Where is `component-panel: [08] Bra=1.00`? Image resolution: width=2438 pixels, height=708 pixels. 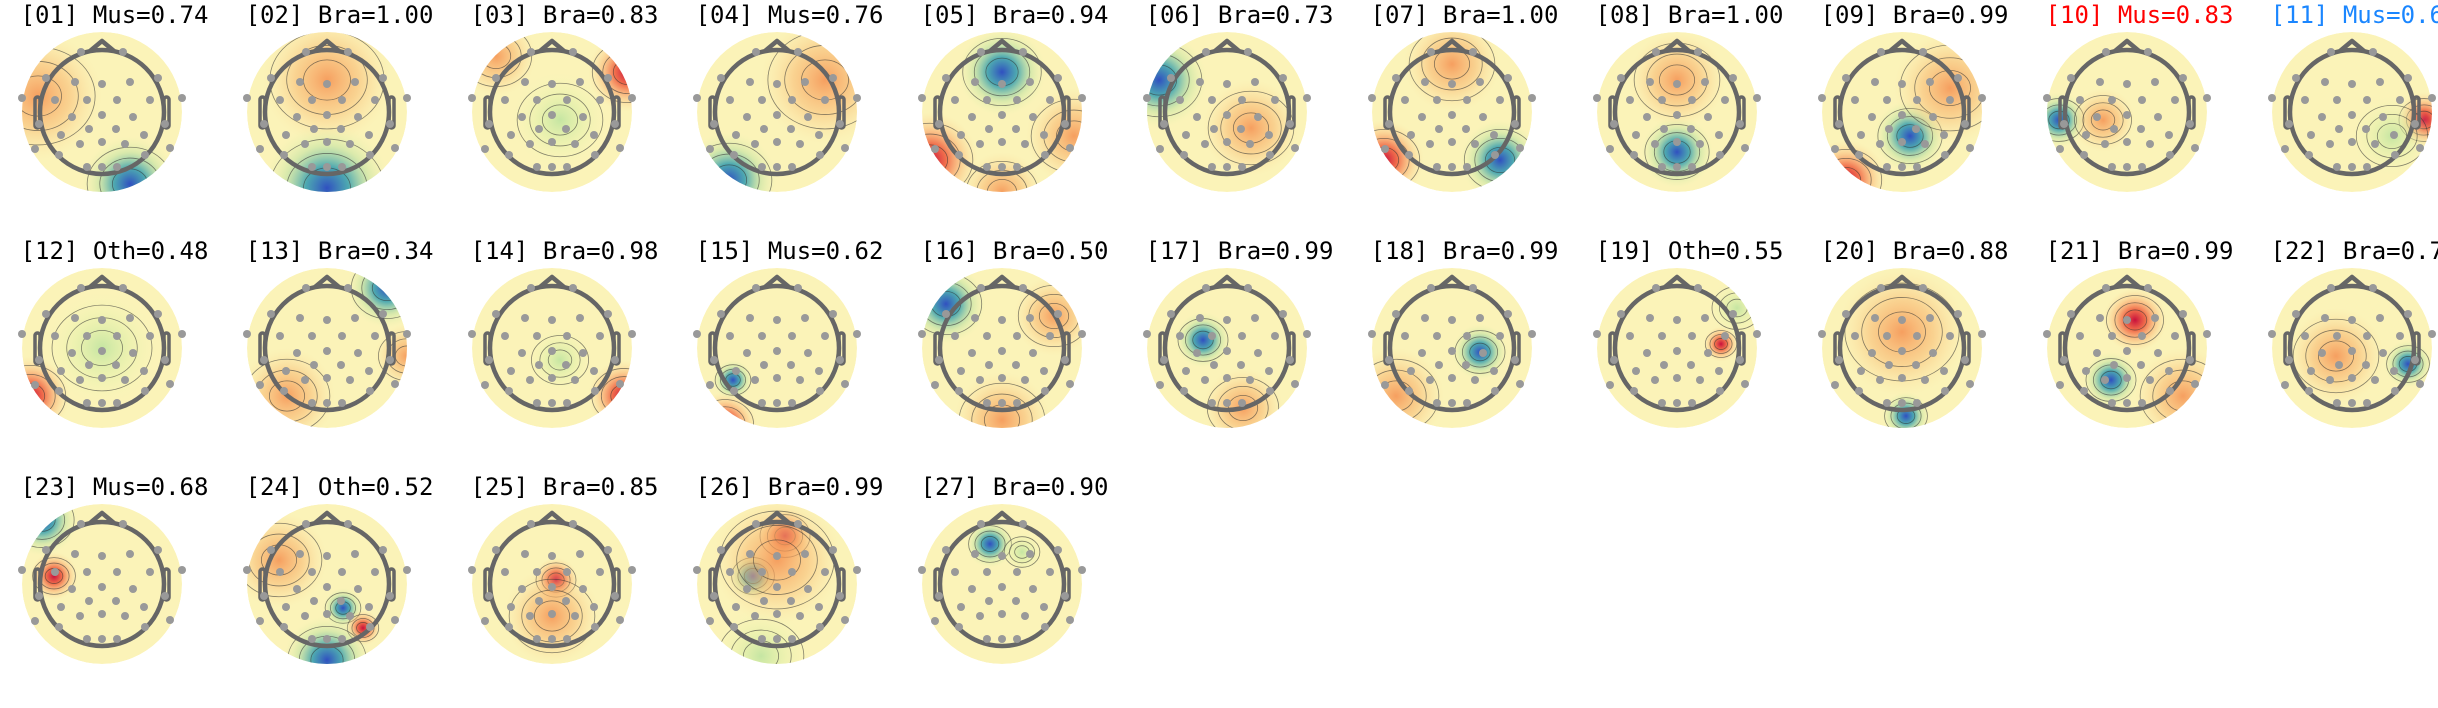 component-panel: [08] Bra=1.00 is located at coordinates (1689, 118).